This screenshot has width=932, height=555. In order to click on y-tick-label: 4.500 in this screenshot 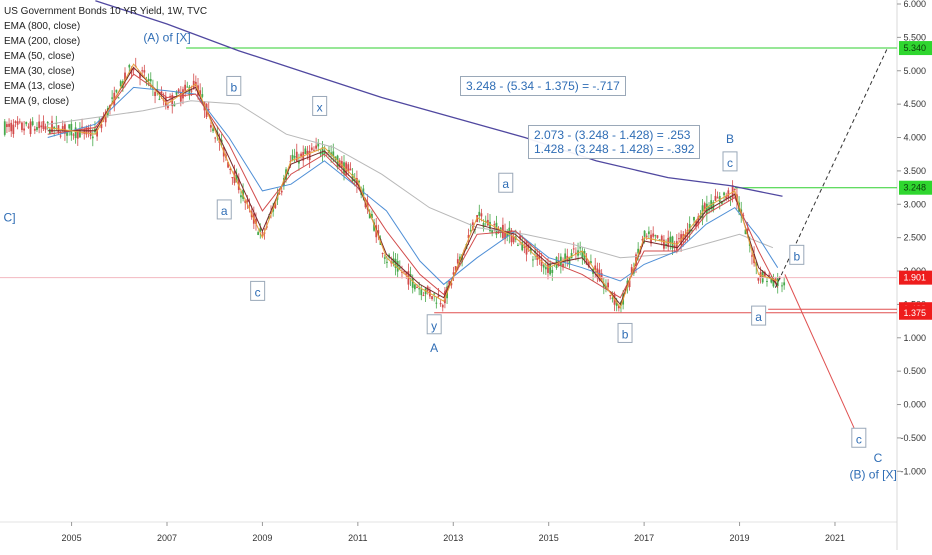, I will do `click(914, 104)`.